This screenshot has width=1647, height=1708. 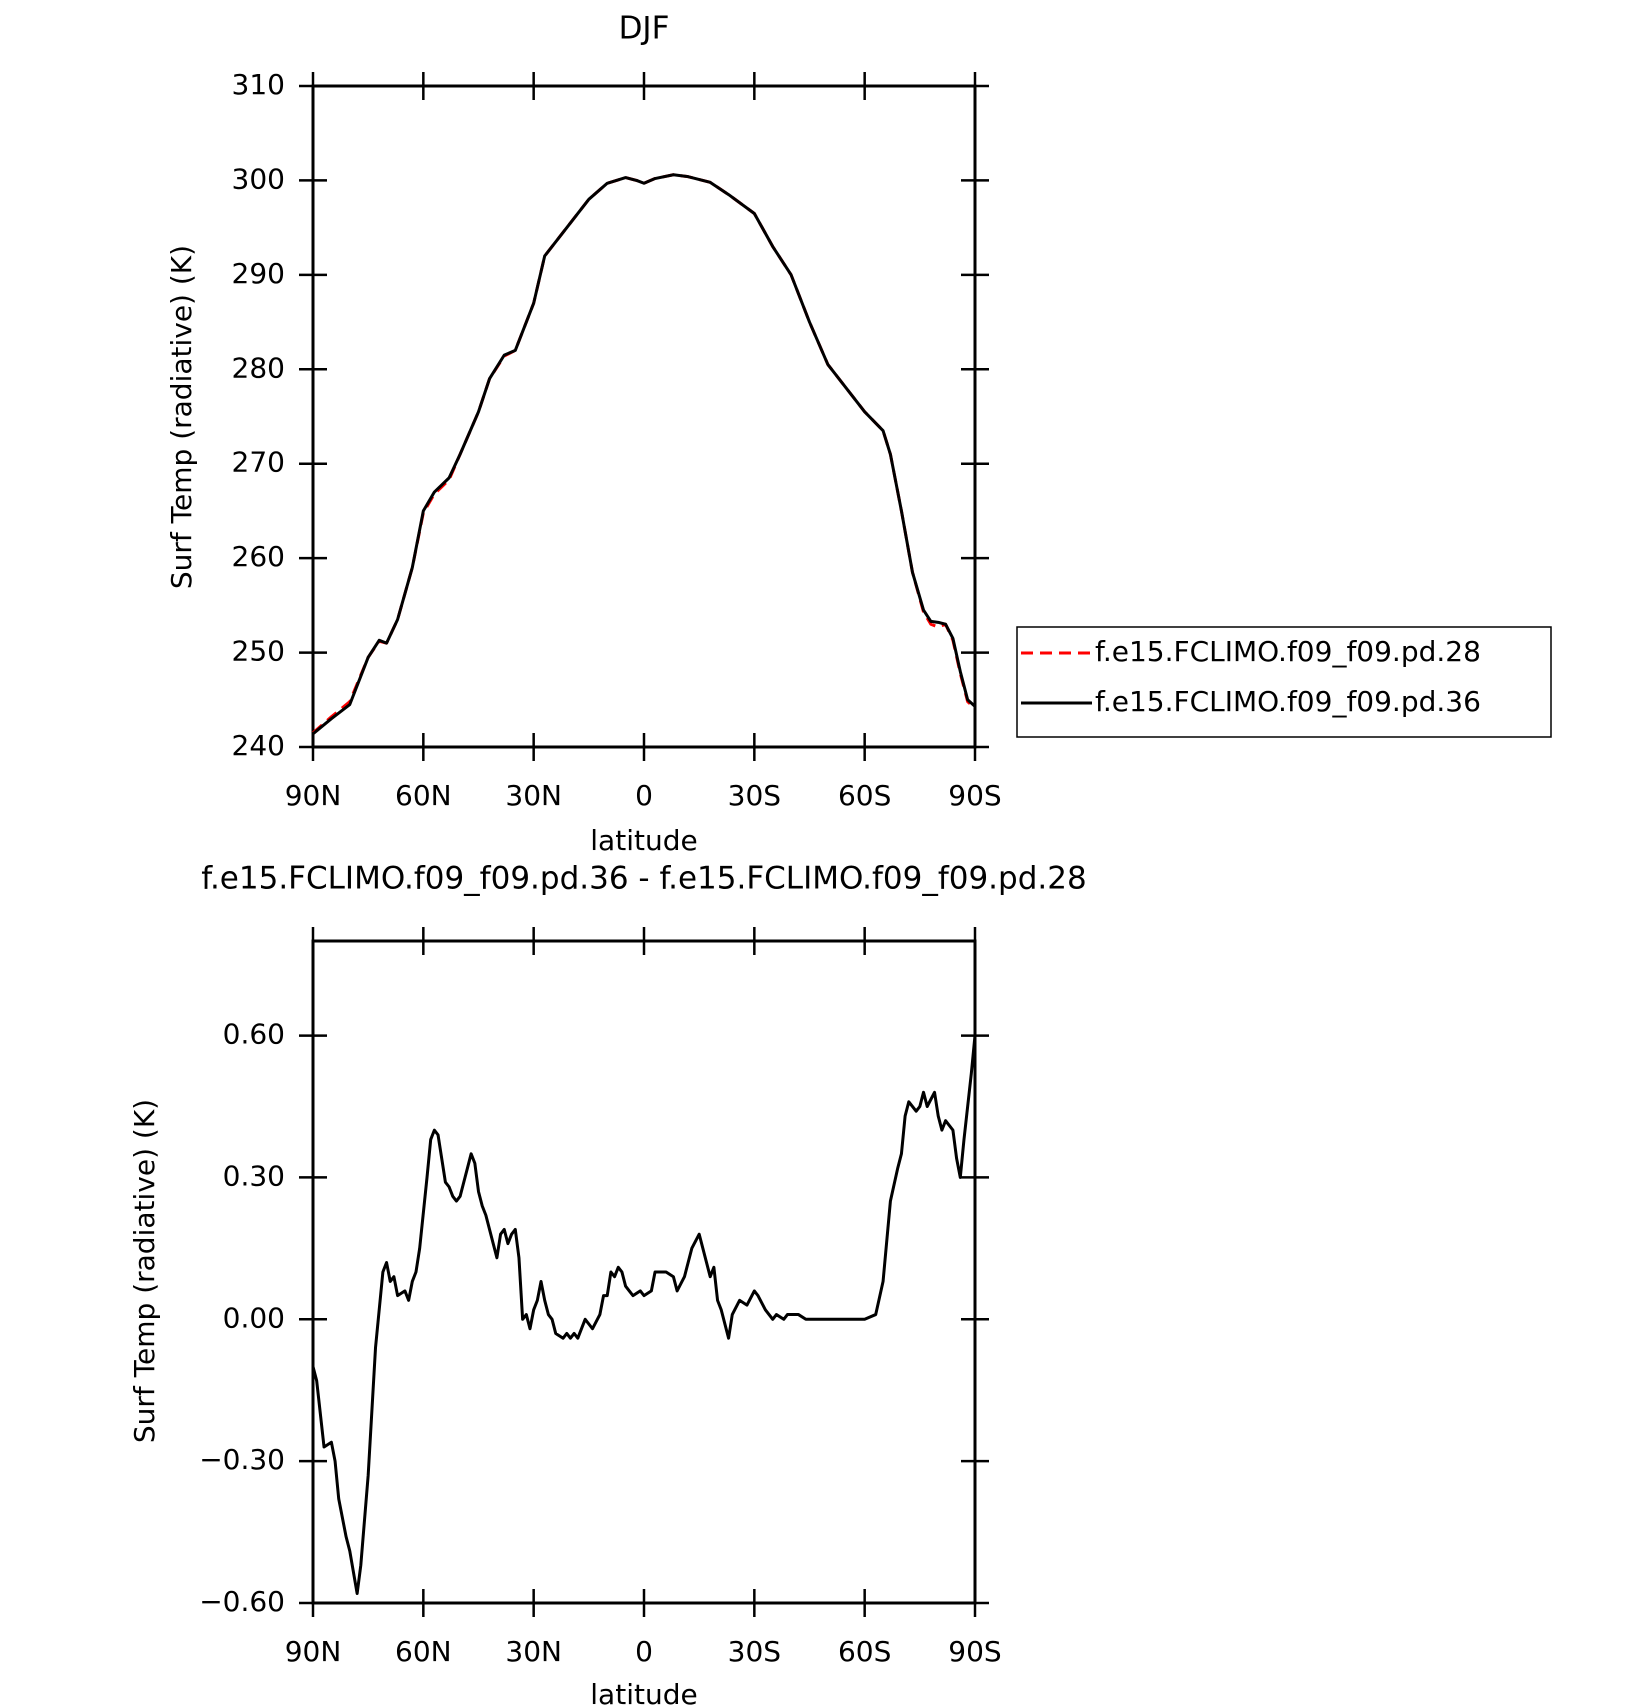 I want to click on legend-label: f.e15.FCLIMO.f09_f09.pd.36, so click(x=1288, y=701).